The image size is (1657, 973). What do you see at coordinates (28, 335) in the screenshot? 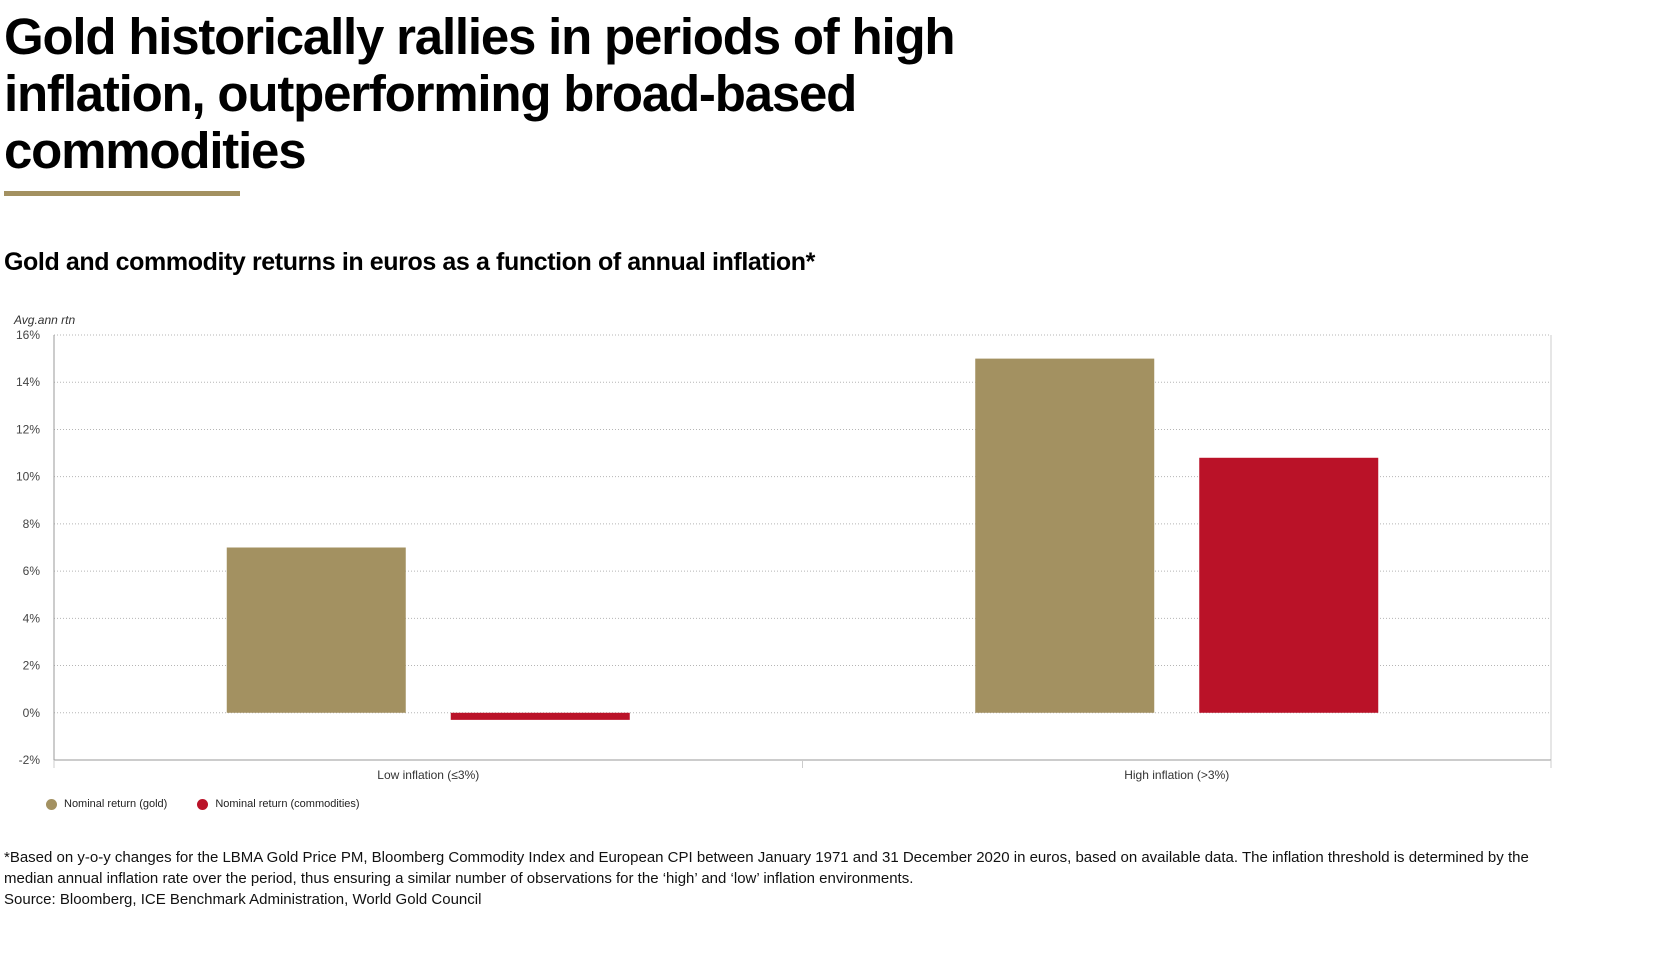
I see `y-tick-label: 16%` at bounding box center [28, 335].